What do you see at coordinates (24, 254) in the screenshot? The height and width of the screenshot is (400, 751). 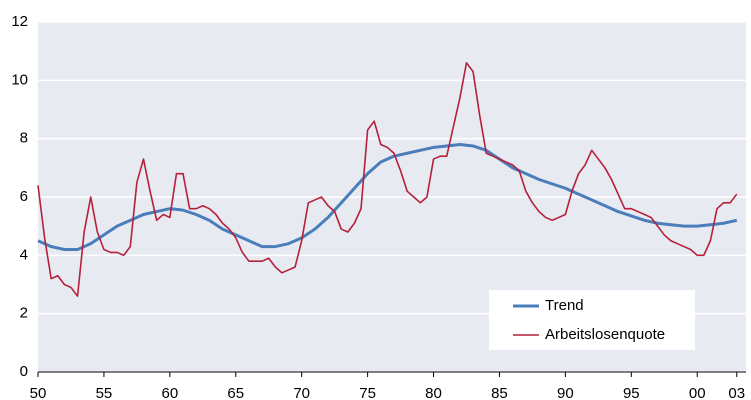 I see `y-tick-label: 4` at bounding box center [24, 254].